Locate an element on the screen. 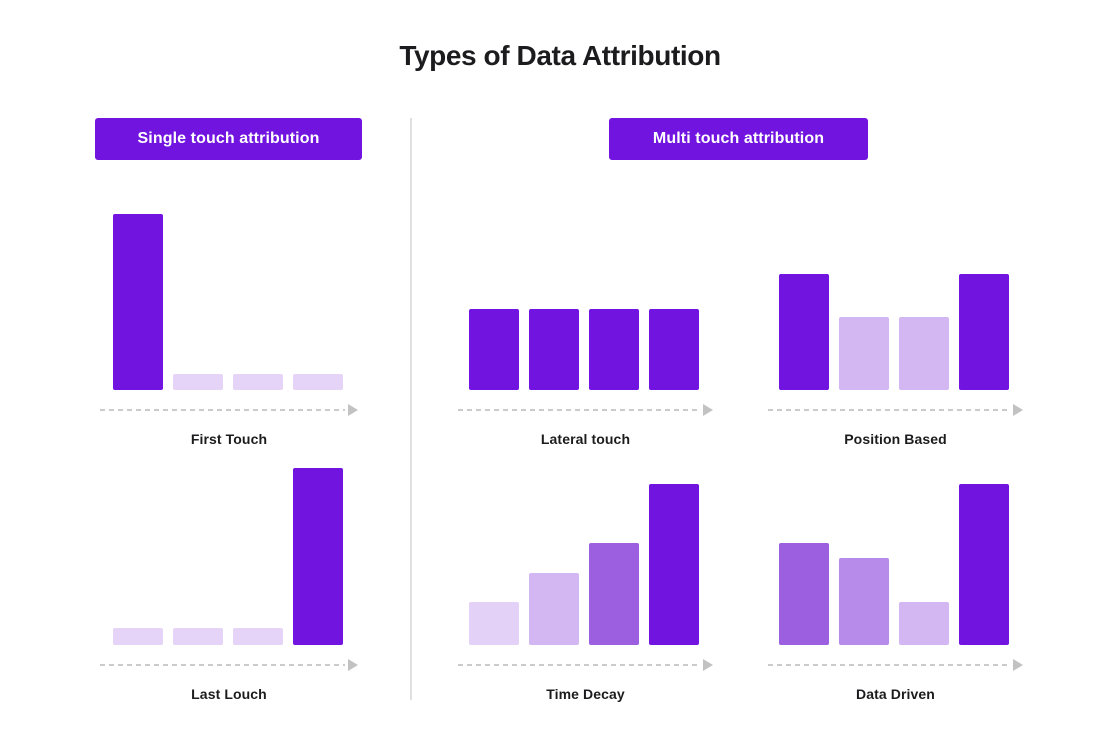 This screenshot has height=740, width=1120. chart-first-touch: First Touch is located at coordinates (229, 331).